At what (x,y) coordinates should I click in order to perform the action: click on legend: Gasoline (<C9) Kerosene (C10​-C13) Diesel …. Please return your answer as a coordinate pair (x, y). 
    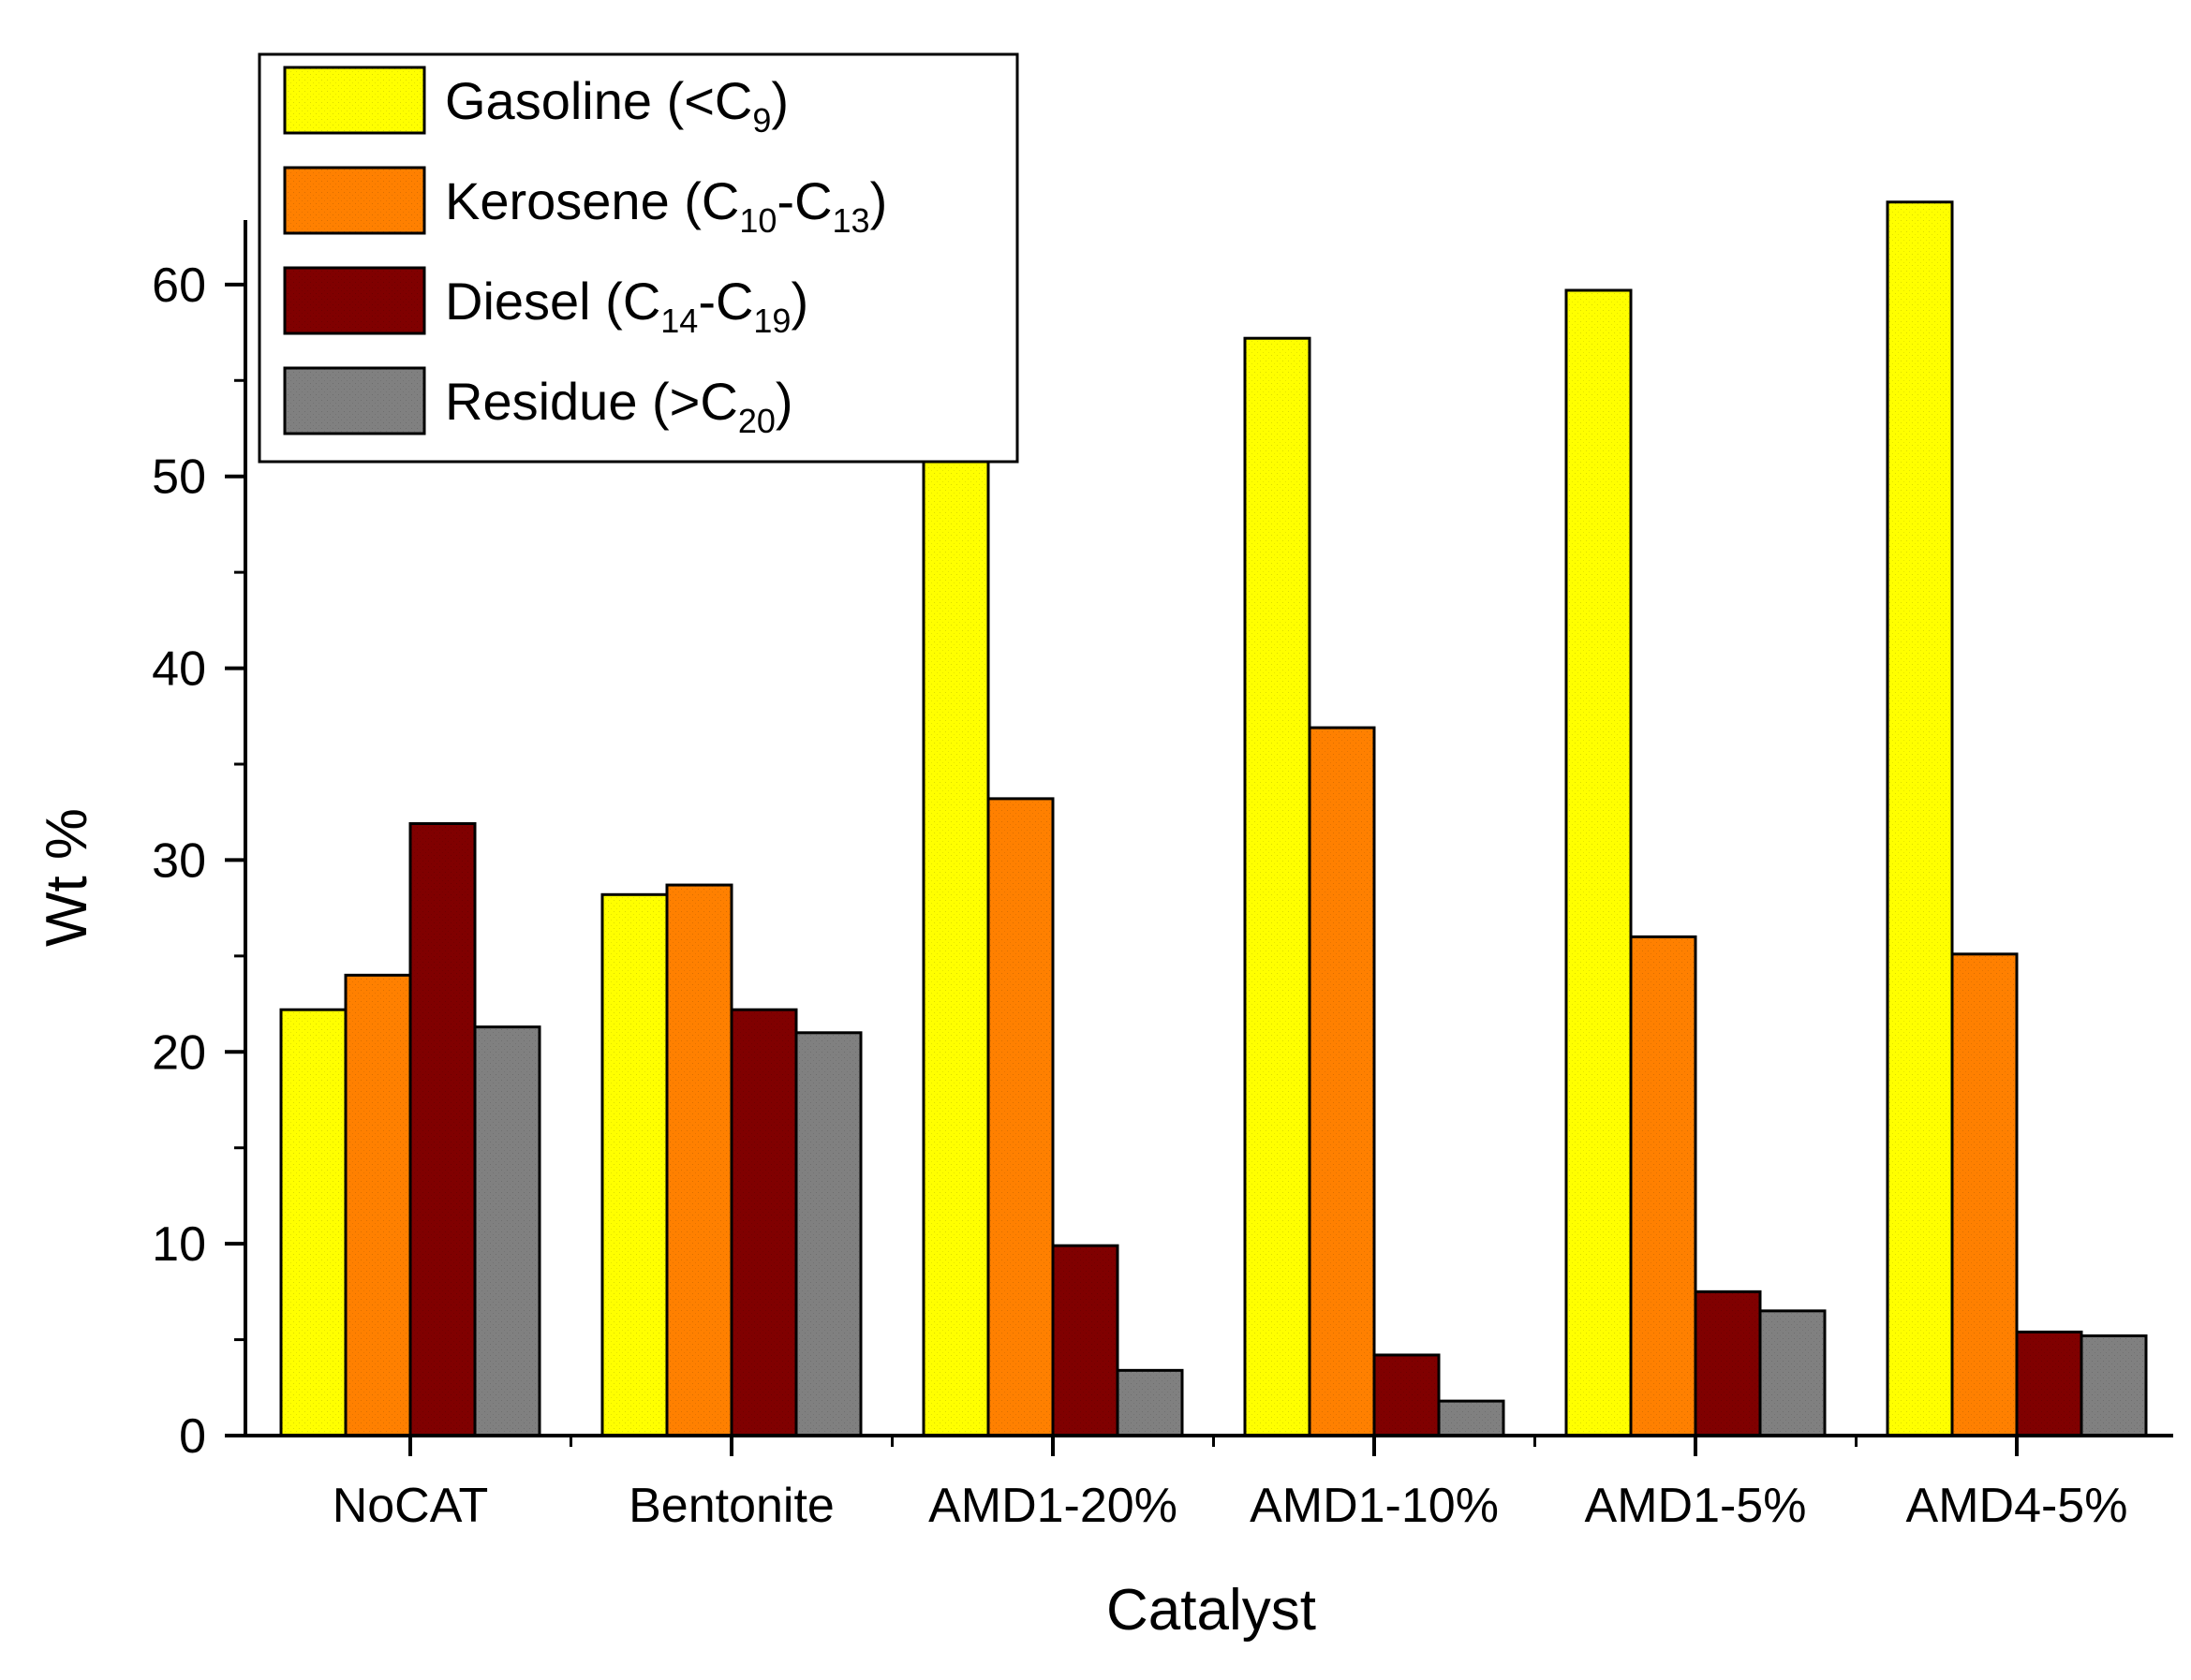
    Looking at the image, I should click on (638, 258).